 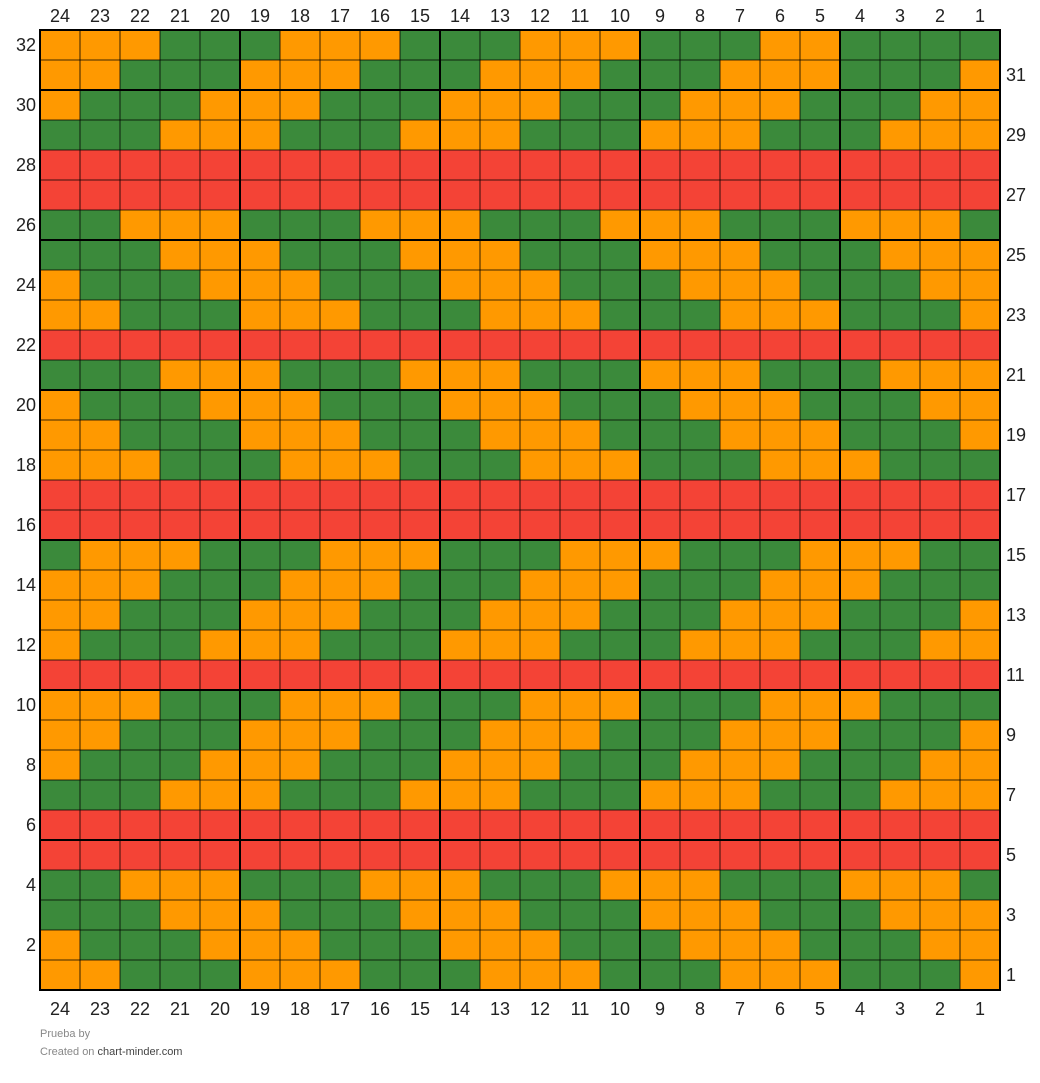 I want to click on stitch-cell-r15-c8, so click(x=700, y=555).